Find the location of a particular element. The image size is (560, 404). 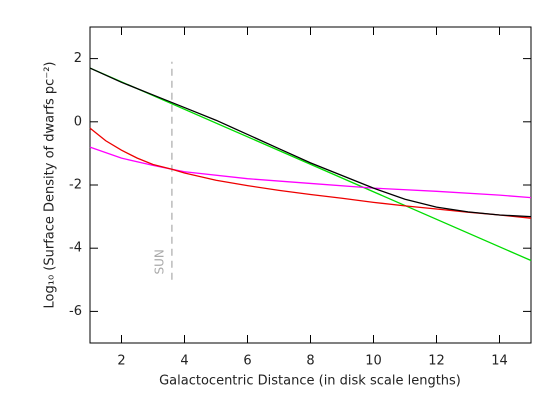

x-tick-label: 12 is located at coordinates (436, 361).